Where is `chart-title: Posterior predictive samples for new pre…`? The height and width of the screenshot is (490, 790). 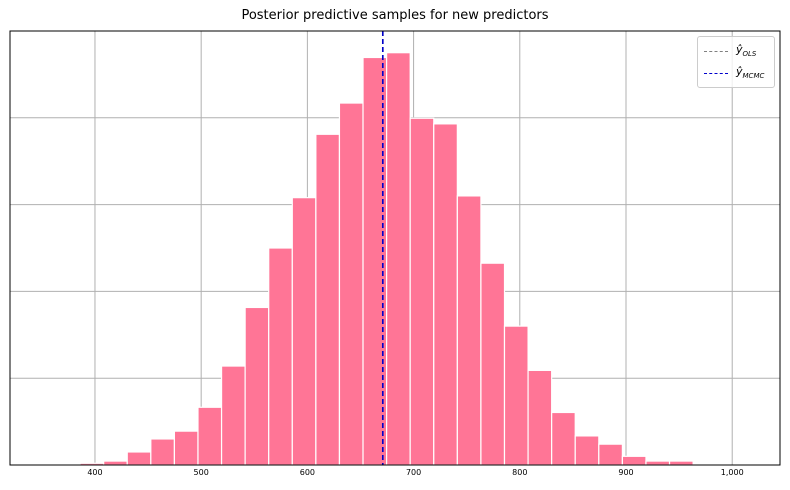
chart-title: Posterior predictive samples for new pre… is located at coordinates (395, 15).